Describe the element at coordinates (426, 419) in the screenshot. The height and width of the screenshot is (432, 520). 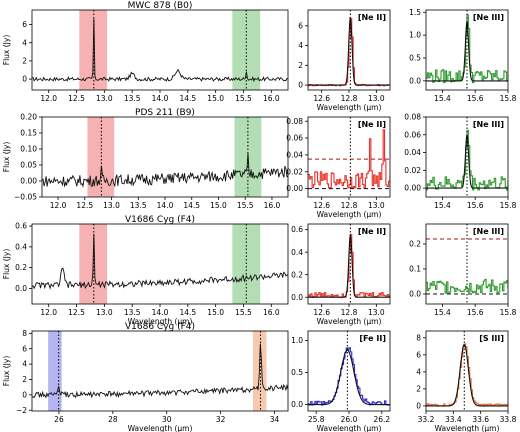
I see `x-tick-label: 33.2` at that location.